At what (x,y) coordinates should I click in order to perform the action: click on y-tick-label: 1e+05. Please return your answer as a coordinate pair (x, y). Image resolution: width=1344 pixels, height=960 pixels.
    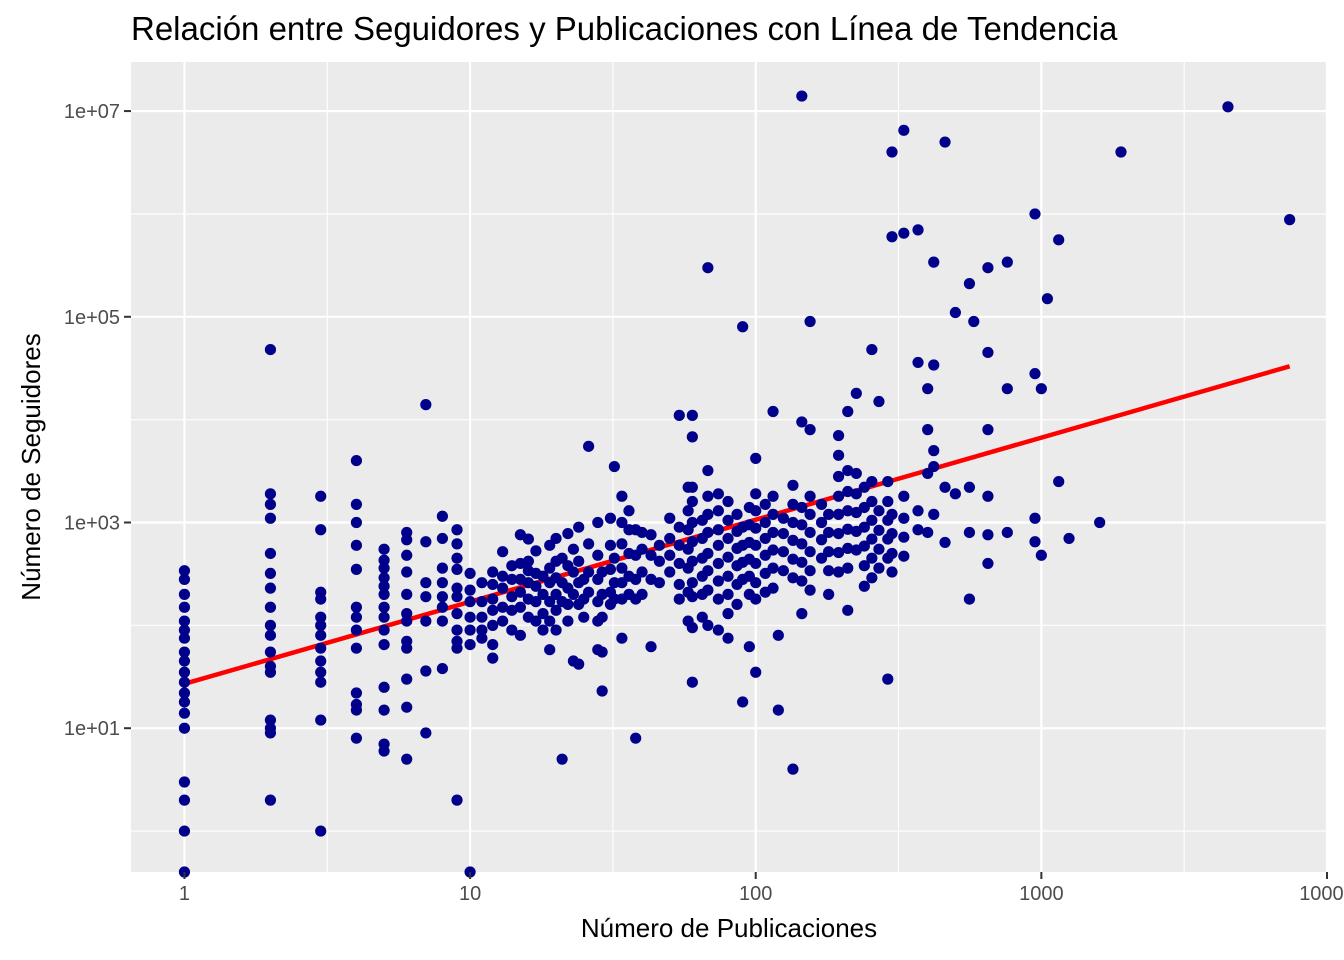
    Looking at the image, I should click on (92, 318).